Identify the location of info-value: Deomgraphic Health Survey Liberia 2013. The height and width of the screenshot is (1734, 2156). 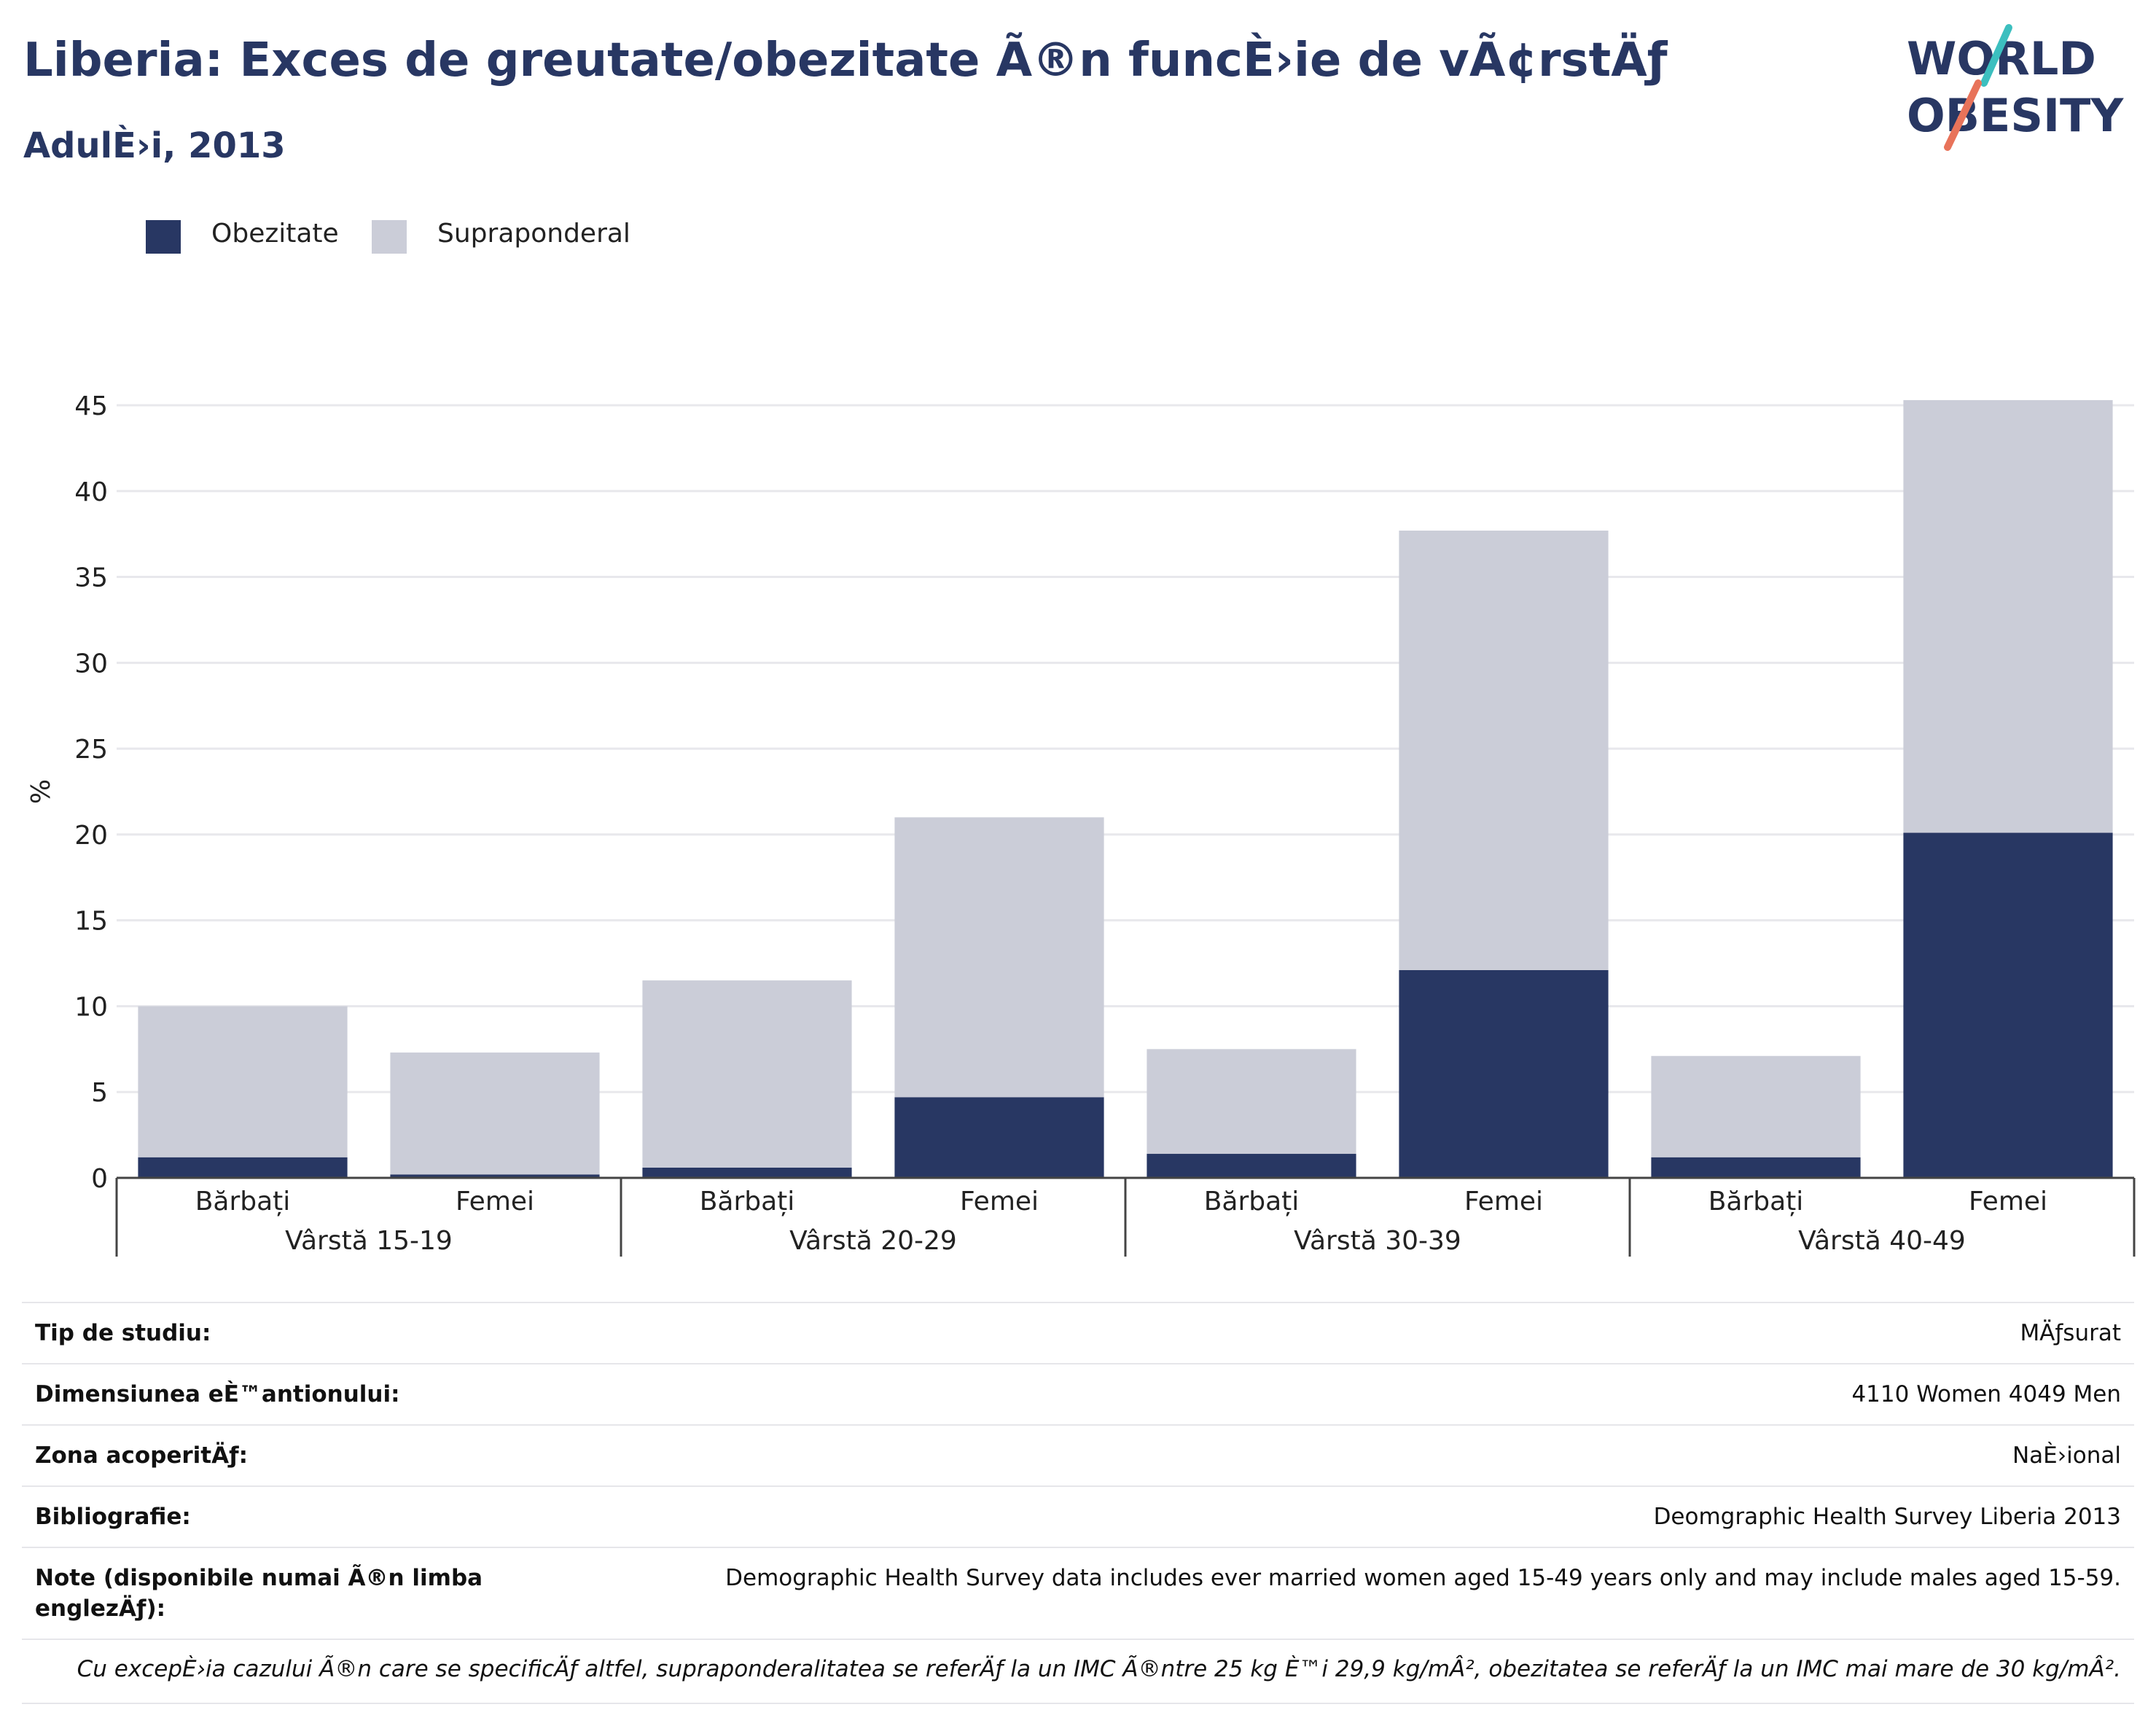
(1887, 1517).